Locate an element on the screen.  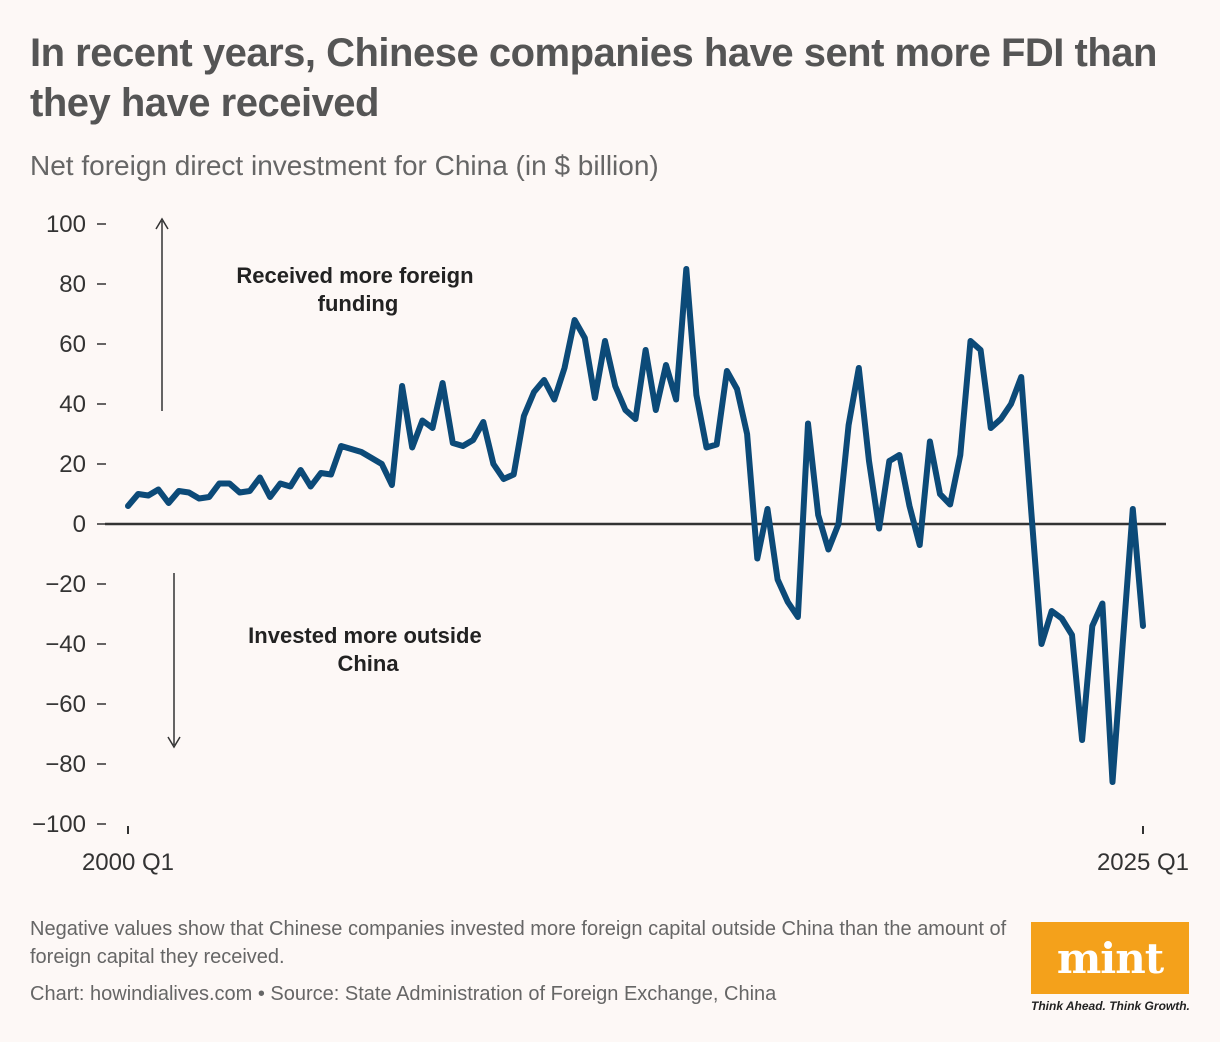
y-tick-label: 40 is located at coordinates (72, 404).